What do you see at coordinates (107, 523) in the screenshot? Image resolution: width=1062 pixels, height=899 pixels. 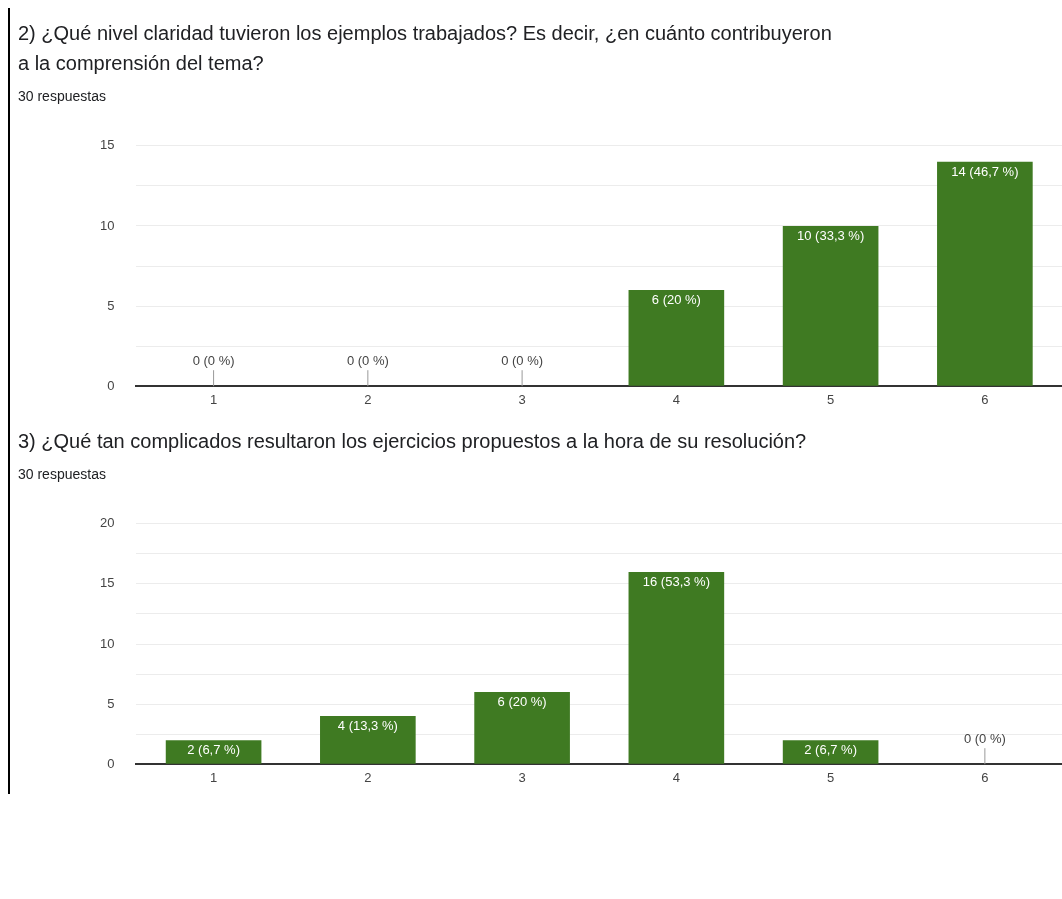 I see `y-tick-label: 20` at bounding box center [107, 523].